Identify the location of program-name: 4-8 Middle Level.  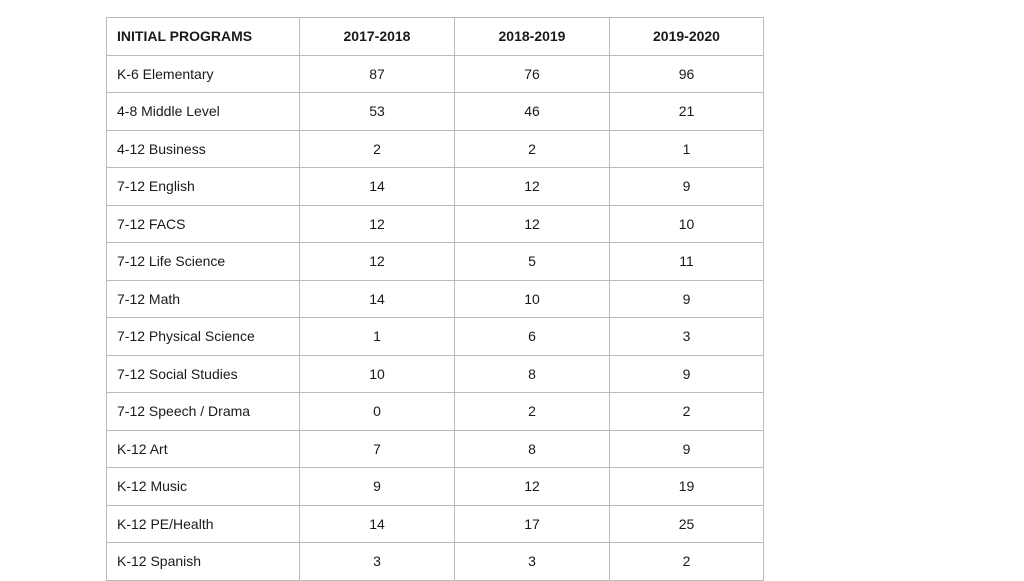
(203, 111).